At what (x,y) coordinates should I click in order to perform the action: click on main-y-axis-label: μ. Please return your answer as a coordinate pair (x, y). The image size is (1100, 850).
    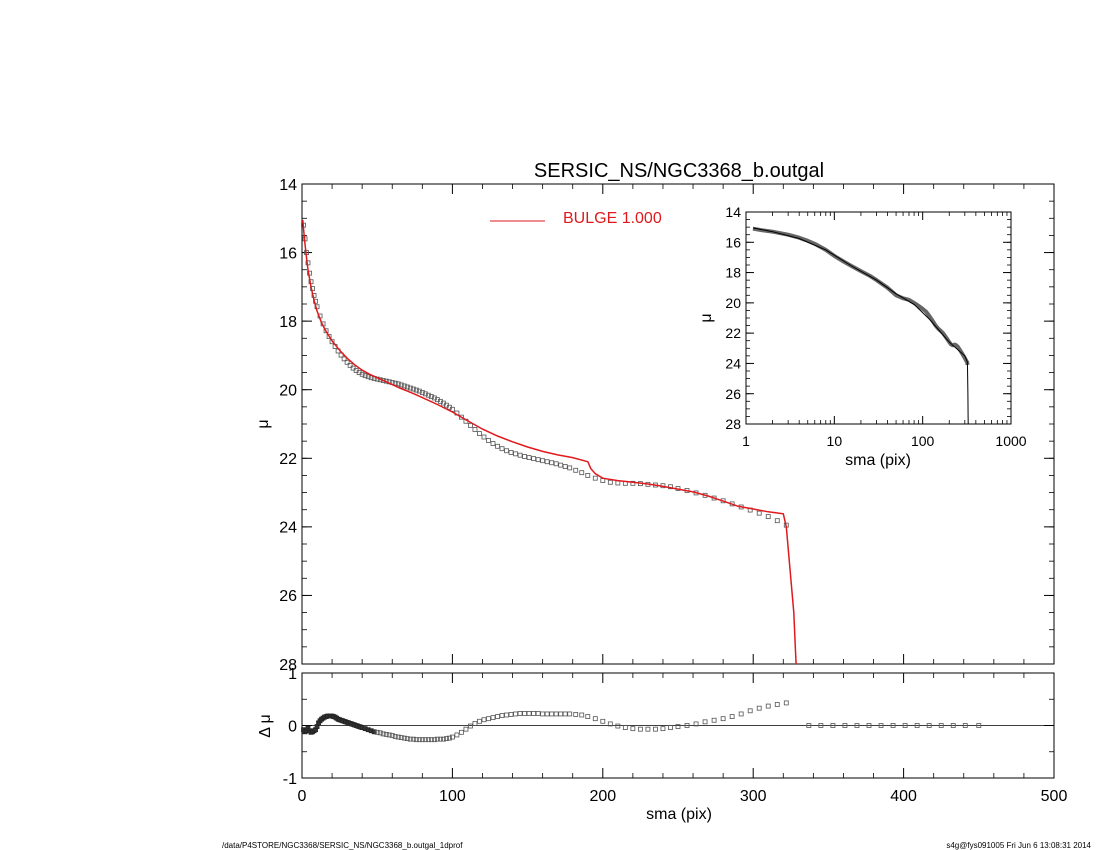
    Looking at the image, I should click on (263, 423).